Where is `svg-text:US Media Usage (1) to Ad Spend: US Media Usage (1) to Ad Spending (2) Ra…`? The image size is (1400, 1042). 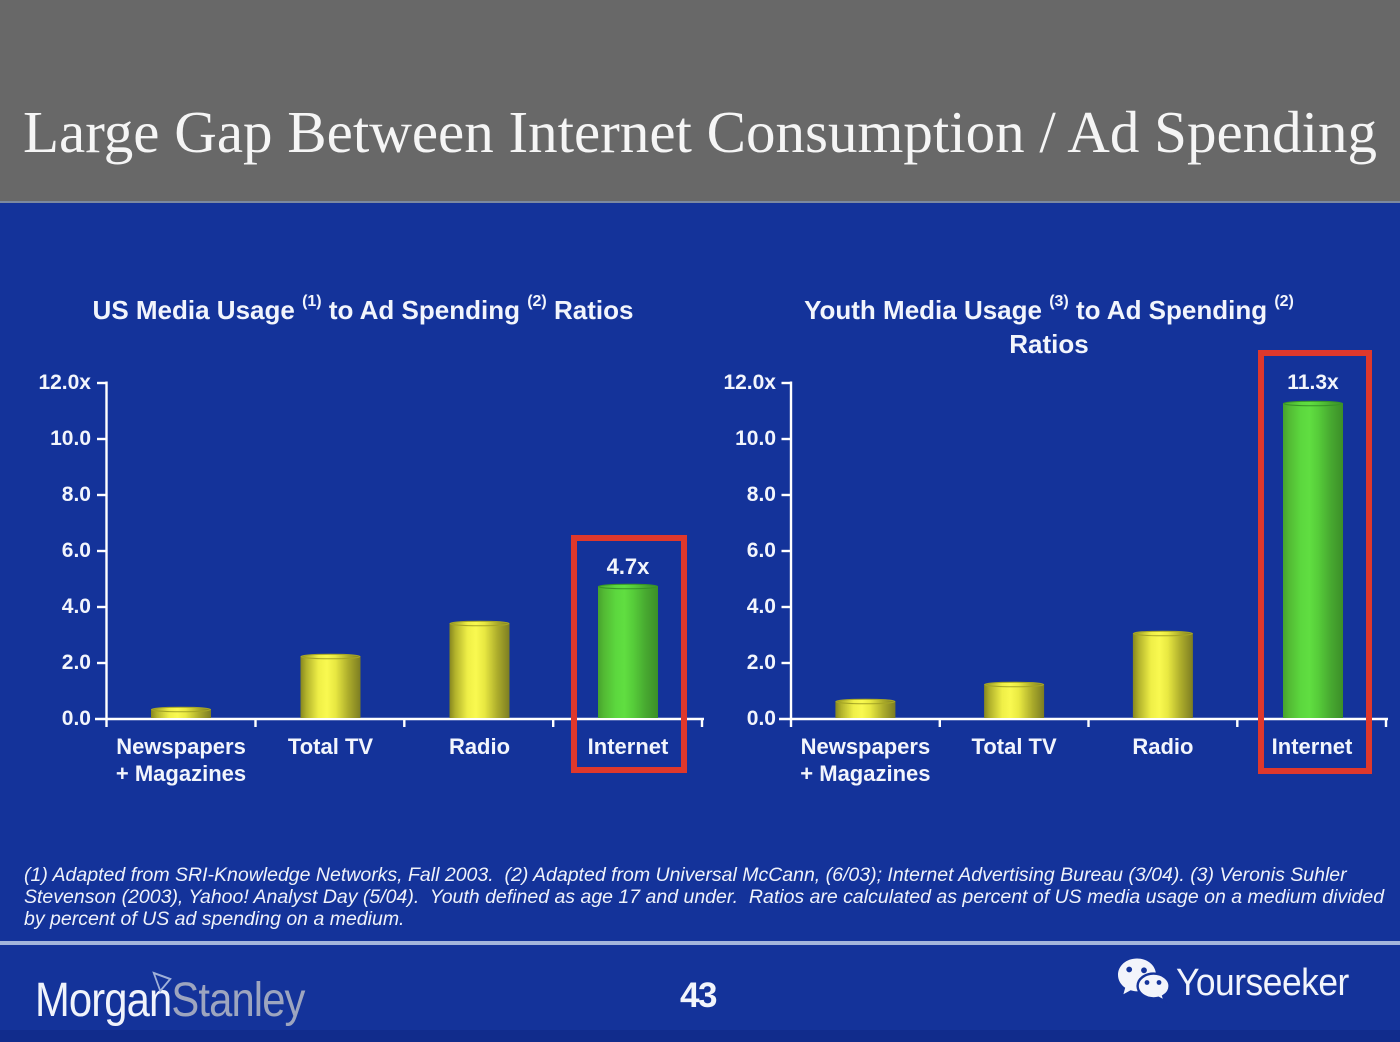 svg-text:US Media Usage (1) to Ad Spend: US Media Usage (1) to Ad Spending (2) Ra… is located at coordinates (363, 309).